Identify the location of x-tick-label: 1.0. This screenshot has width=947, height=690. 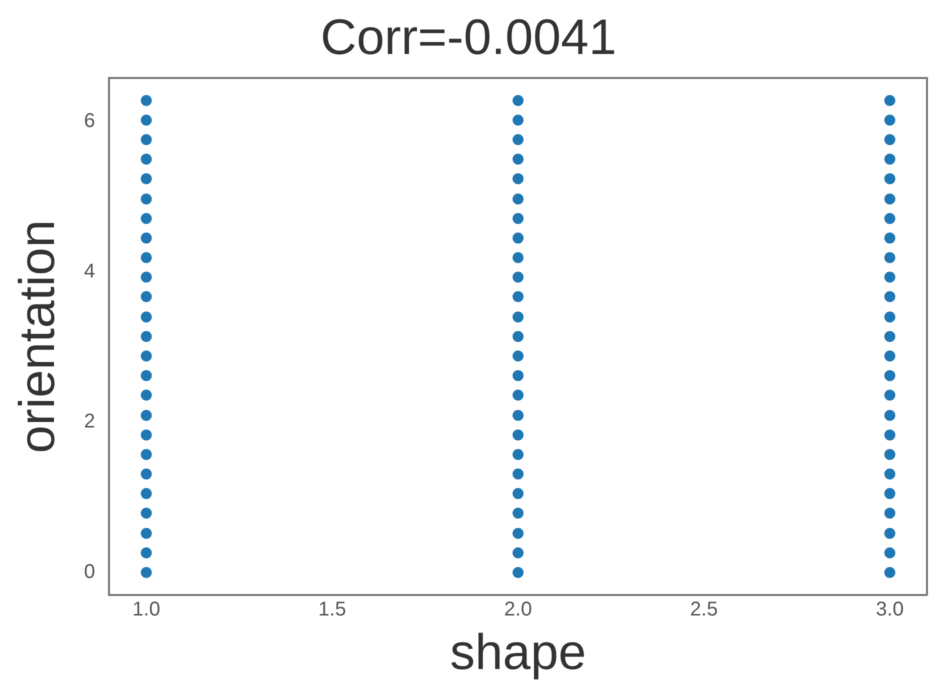
(146, 609).